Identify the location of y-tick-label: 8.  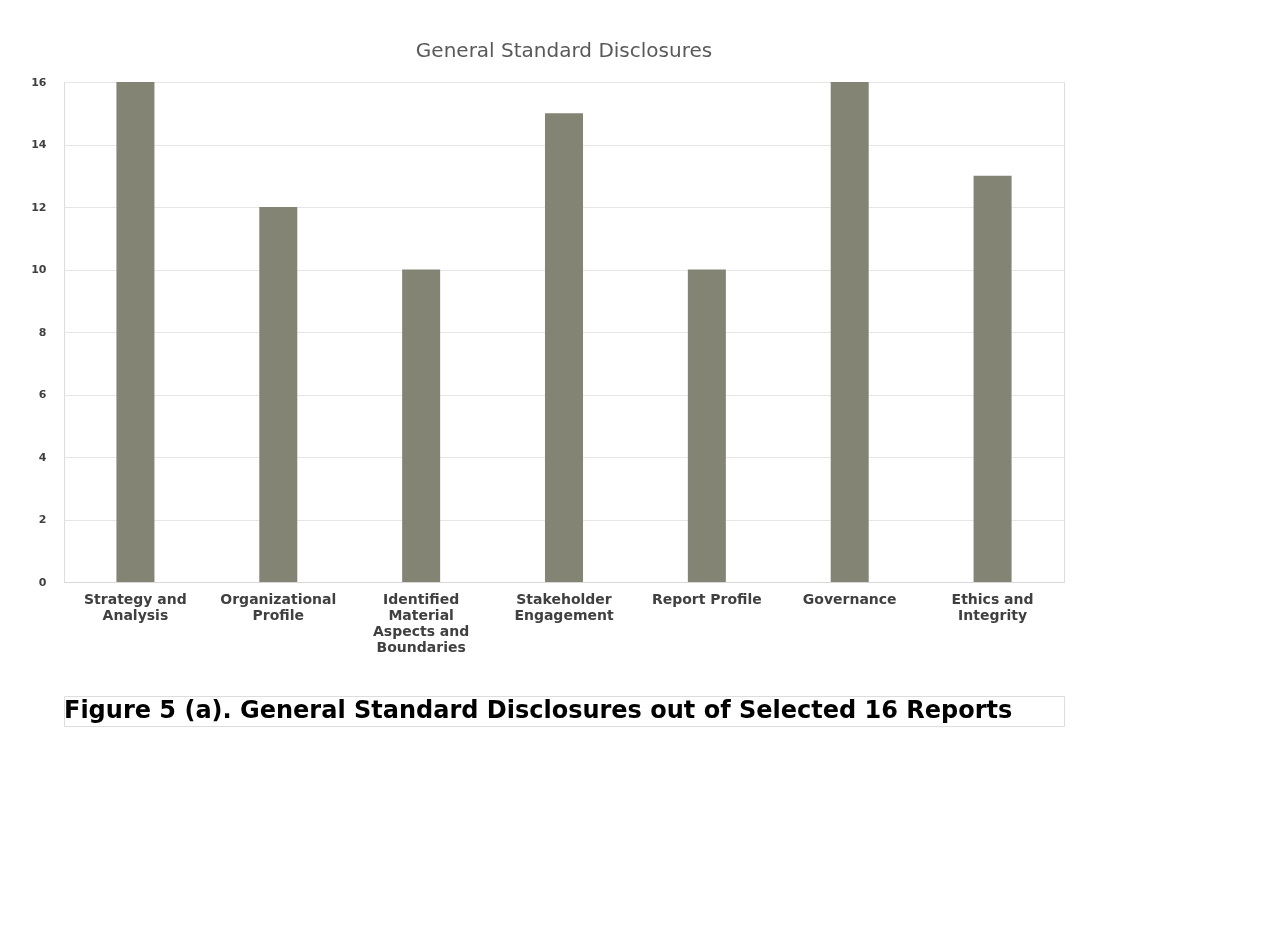
(42, 332).